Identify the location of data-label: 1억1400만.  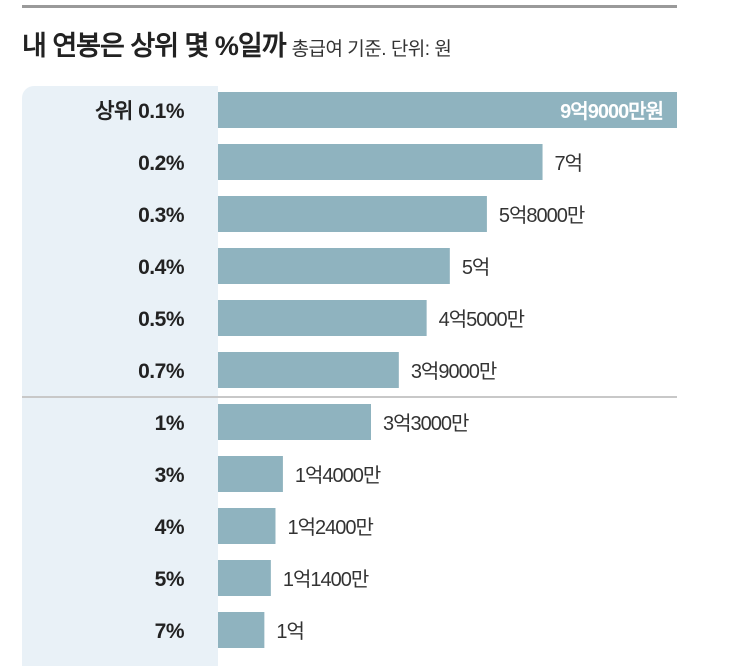
(326, 579).